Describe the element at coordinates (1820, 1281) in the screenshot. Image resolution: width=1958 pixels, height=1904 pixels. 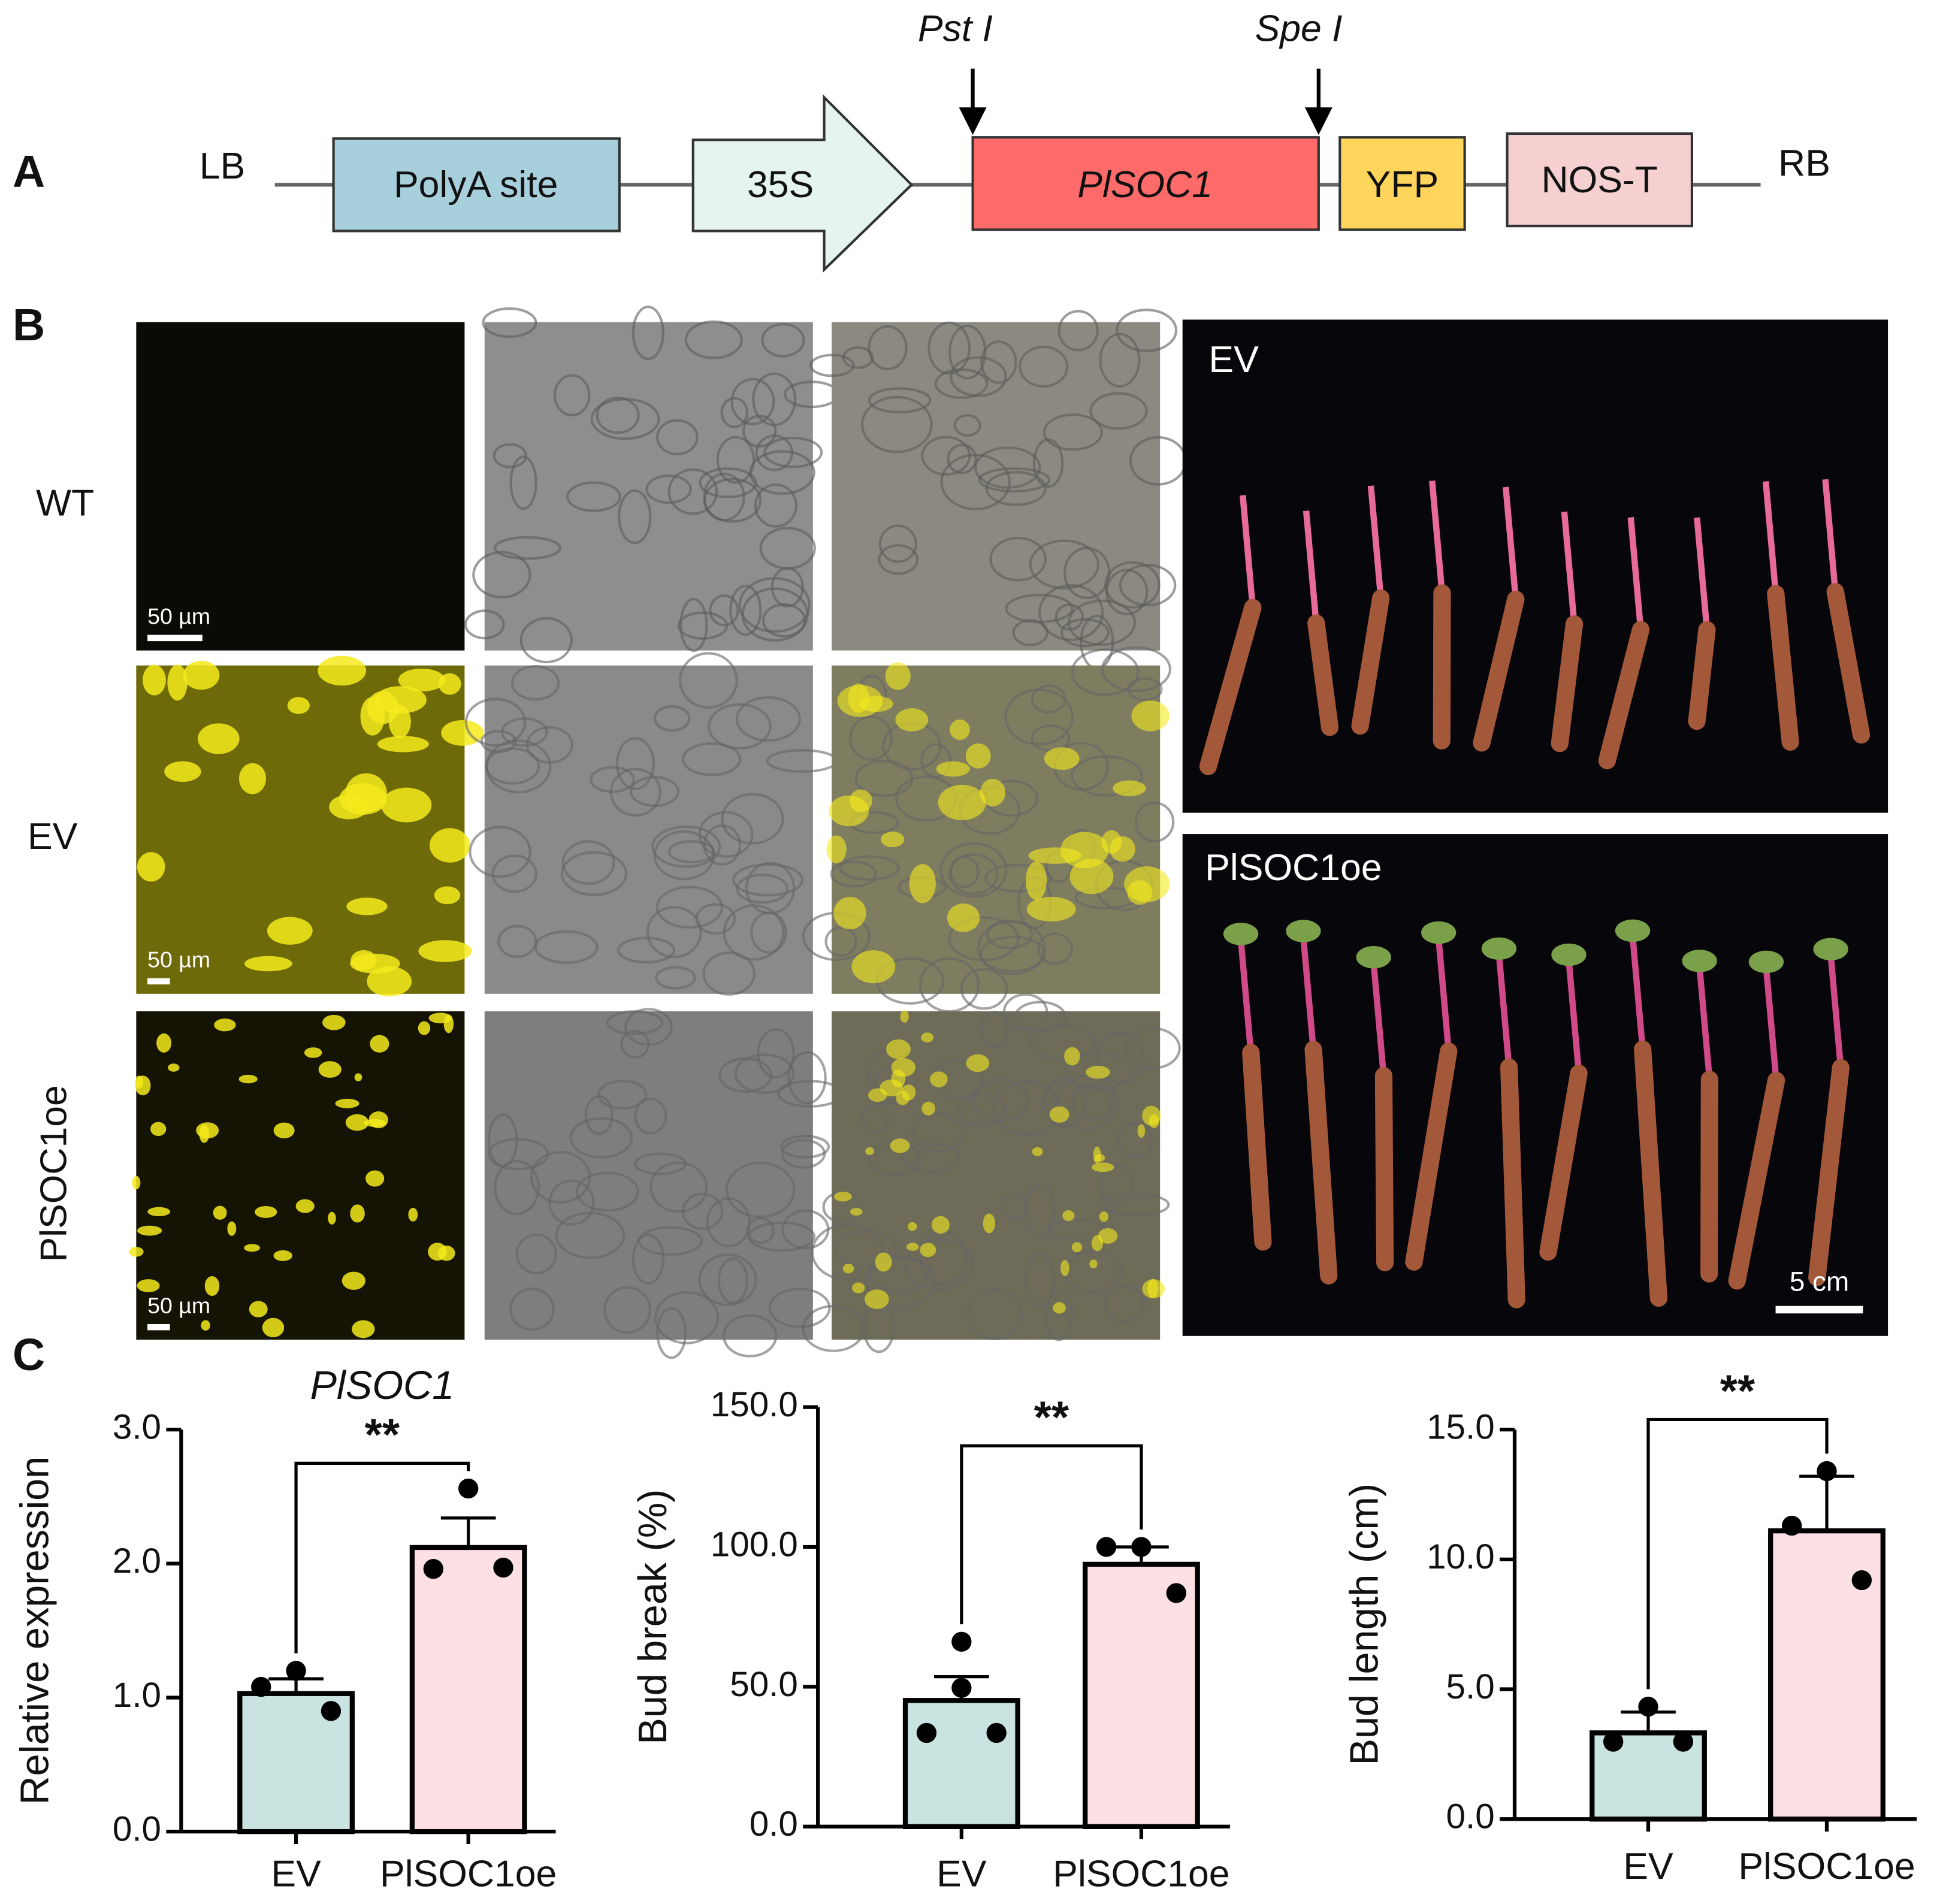
I see `scale-label: 5 cm` at that location.